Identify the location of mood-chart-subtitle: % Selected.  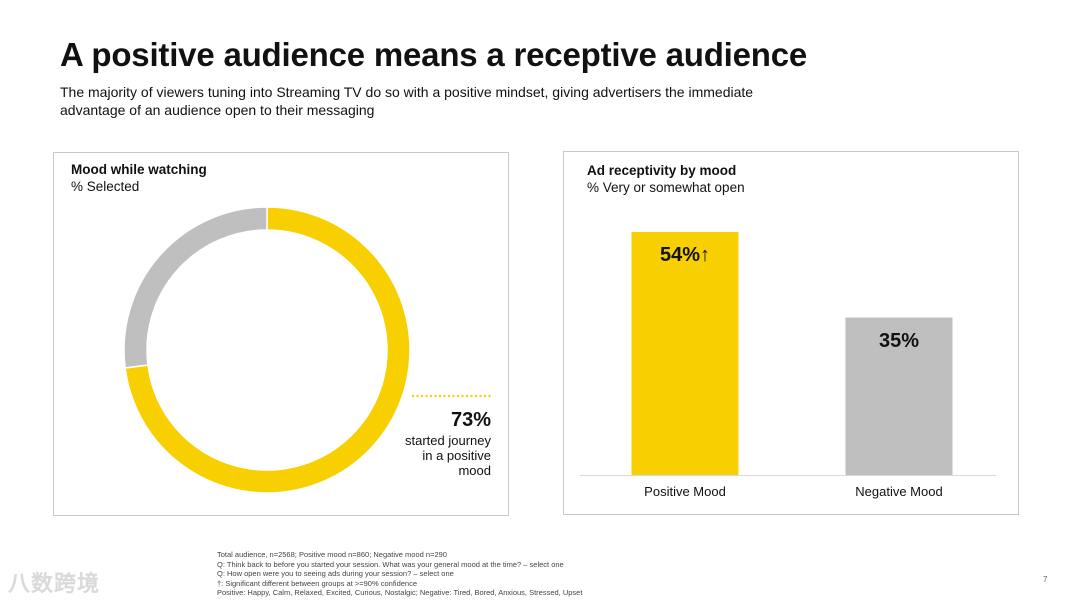
(105, 186).